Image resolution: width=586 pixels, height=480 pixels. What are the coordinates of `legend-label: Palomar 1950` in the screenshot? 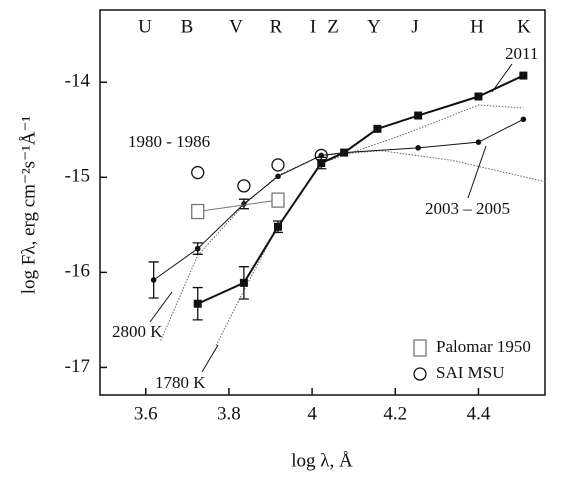 It's located at (483, 346).